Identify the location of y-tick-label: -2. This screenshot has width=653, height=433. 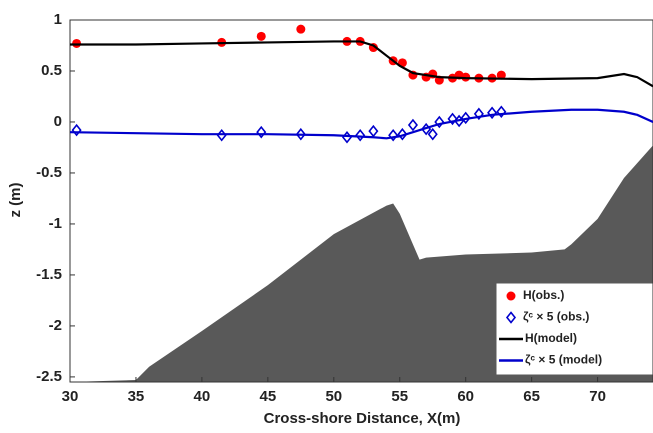
(55, 325).